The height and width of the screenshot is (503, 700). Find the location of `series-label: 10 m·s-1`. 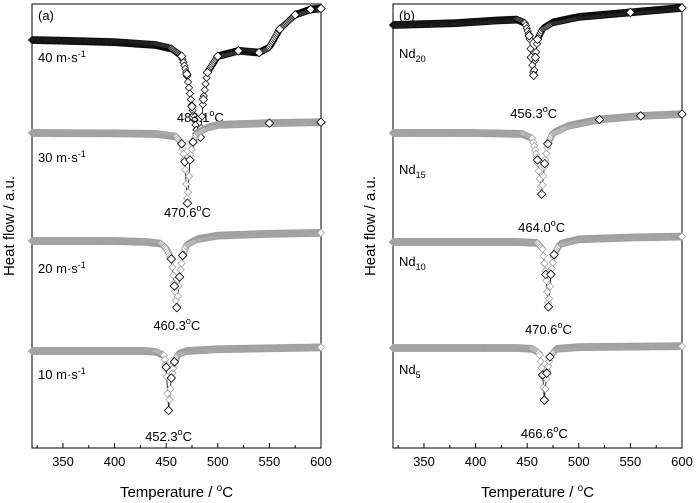

series-label: 10 m·s-1 is located at coordinates (62, 374).